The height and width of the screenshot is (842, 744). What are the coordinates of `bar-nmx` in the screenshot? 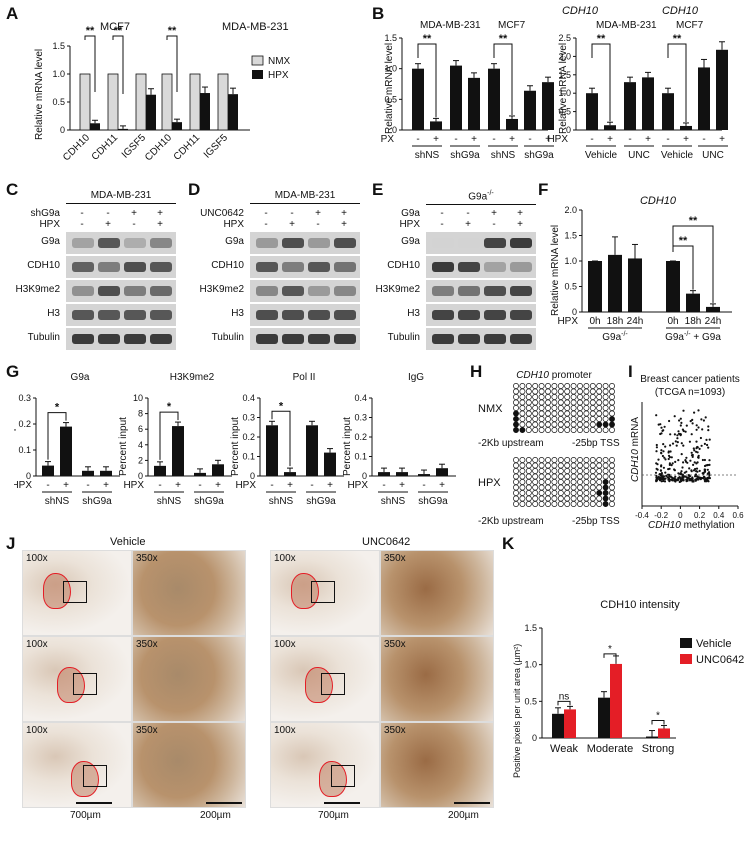 It's located at (223, 102).